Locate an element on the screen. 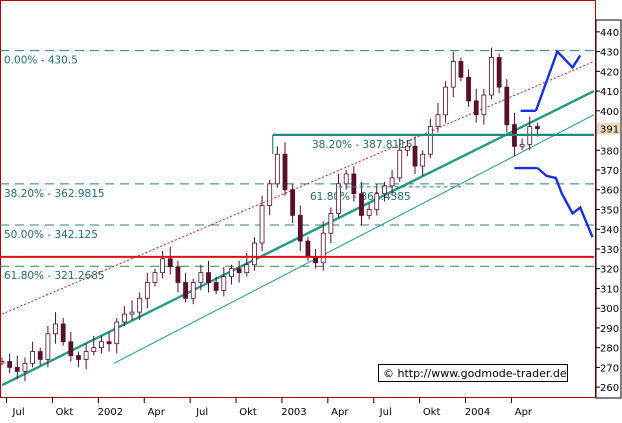  y-tick-label: 290 is located at coordinates (609, 329).